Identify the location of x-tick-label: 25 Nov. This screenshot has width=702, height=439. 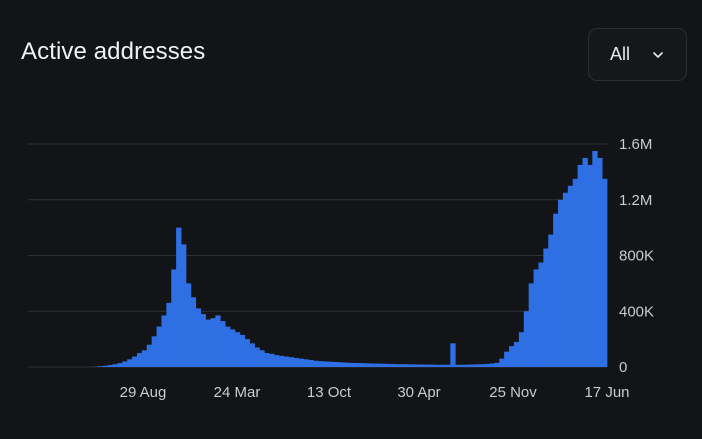
(513, 392).